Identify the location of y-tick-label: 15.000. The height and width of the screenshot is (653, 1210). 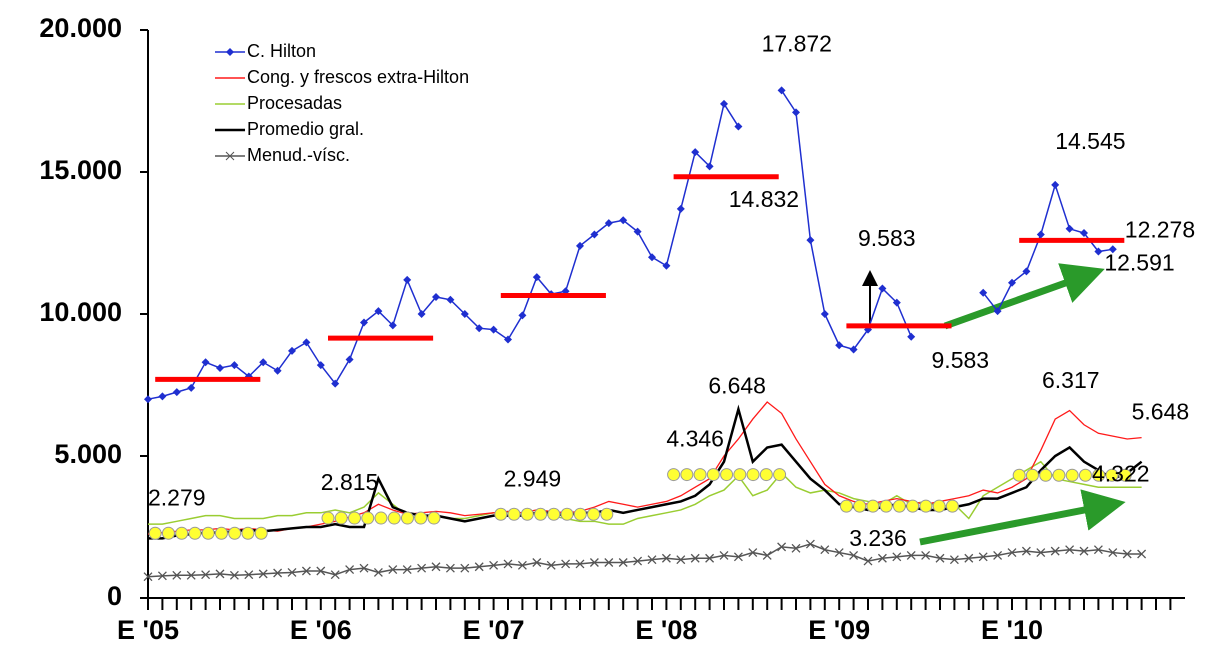
(80, 170).